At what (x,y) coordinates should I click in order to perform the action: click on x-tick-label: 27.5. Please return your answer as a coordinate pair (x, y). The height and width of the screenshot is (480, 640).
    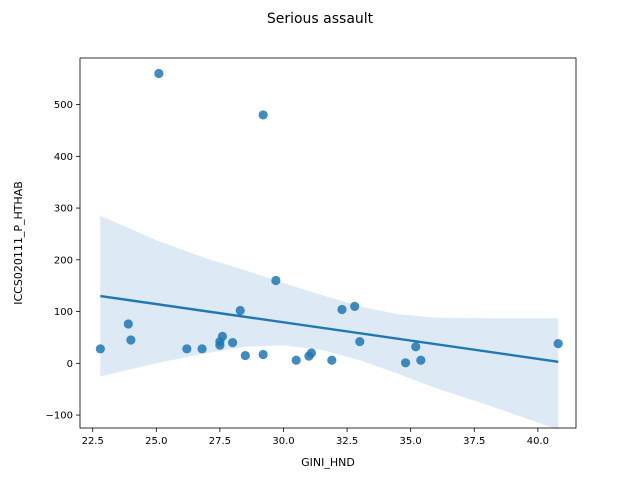
    Looking at the image, I should click on (220, 441).